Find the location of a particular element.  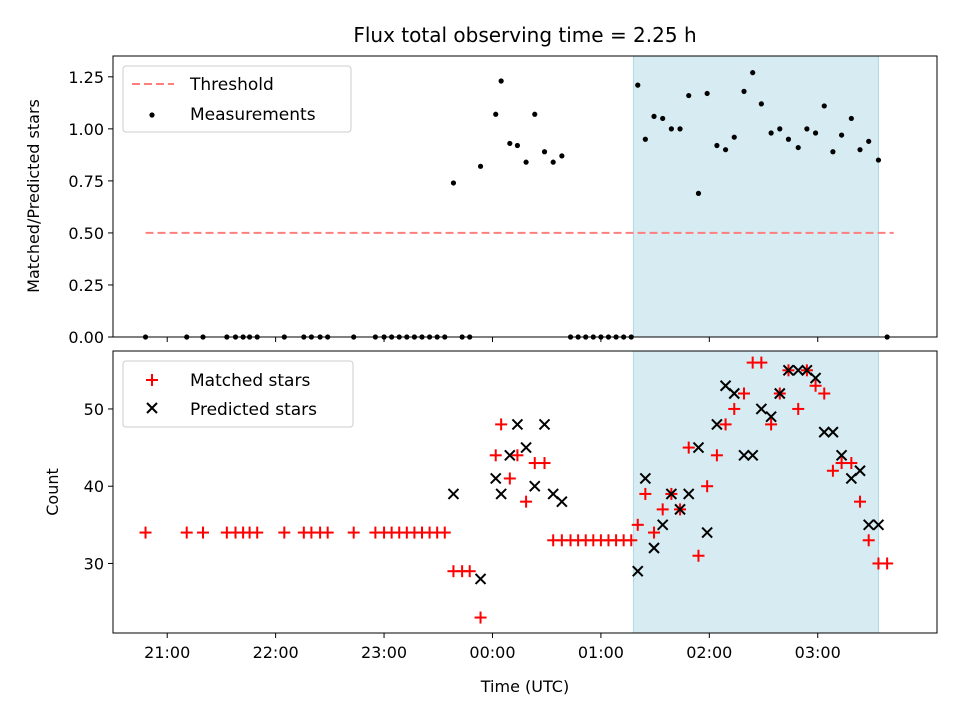

top-highlight-span is located at coordinates (755, 196).